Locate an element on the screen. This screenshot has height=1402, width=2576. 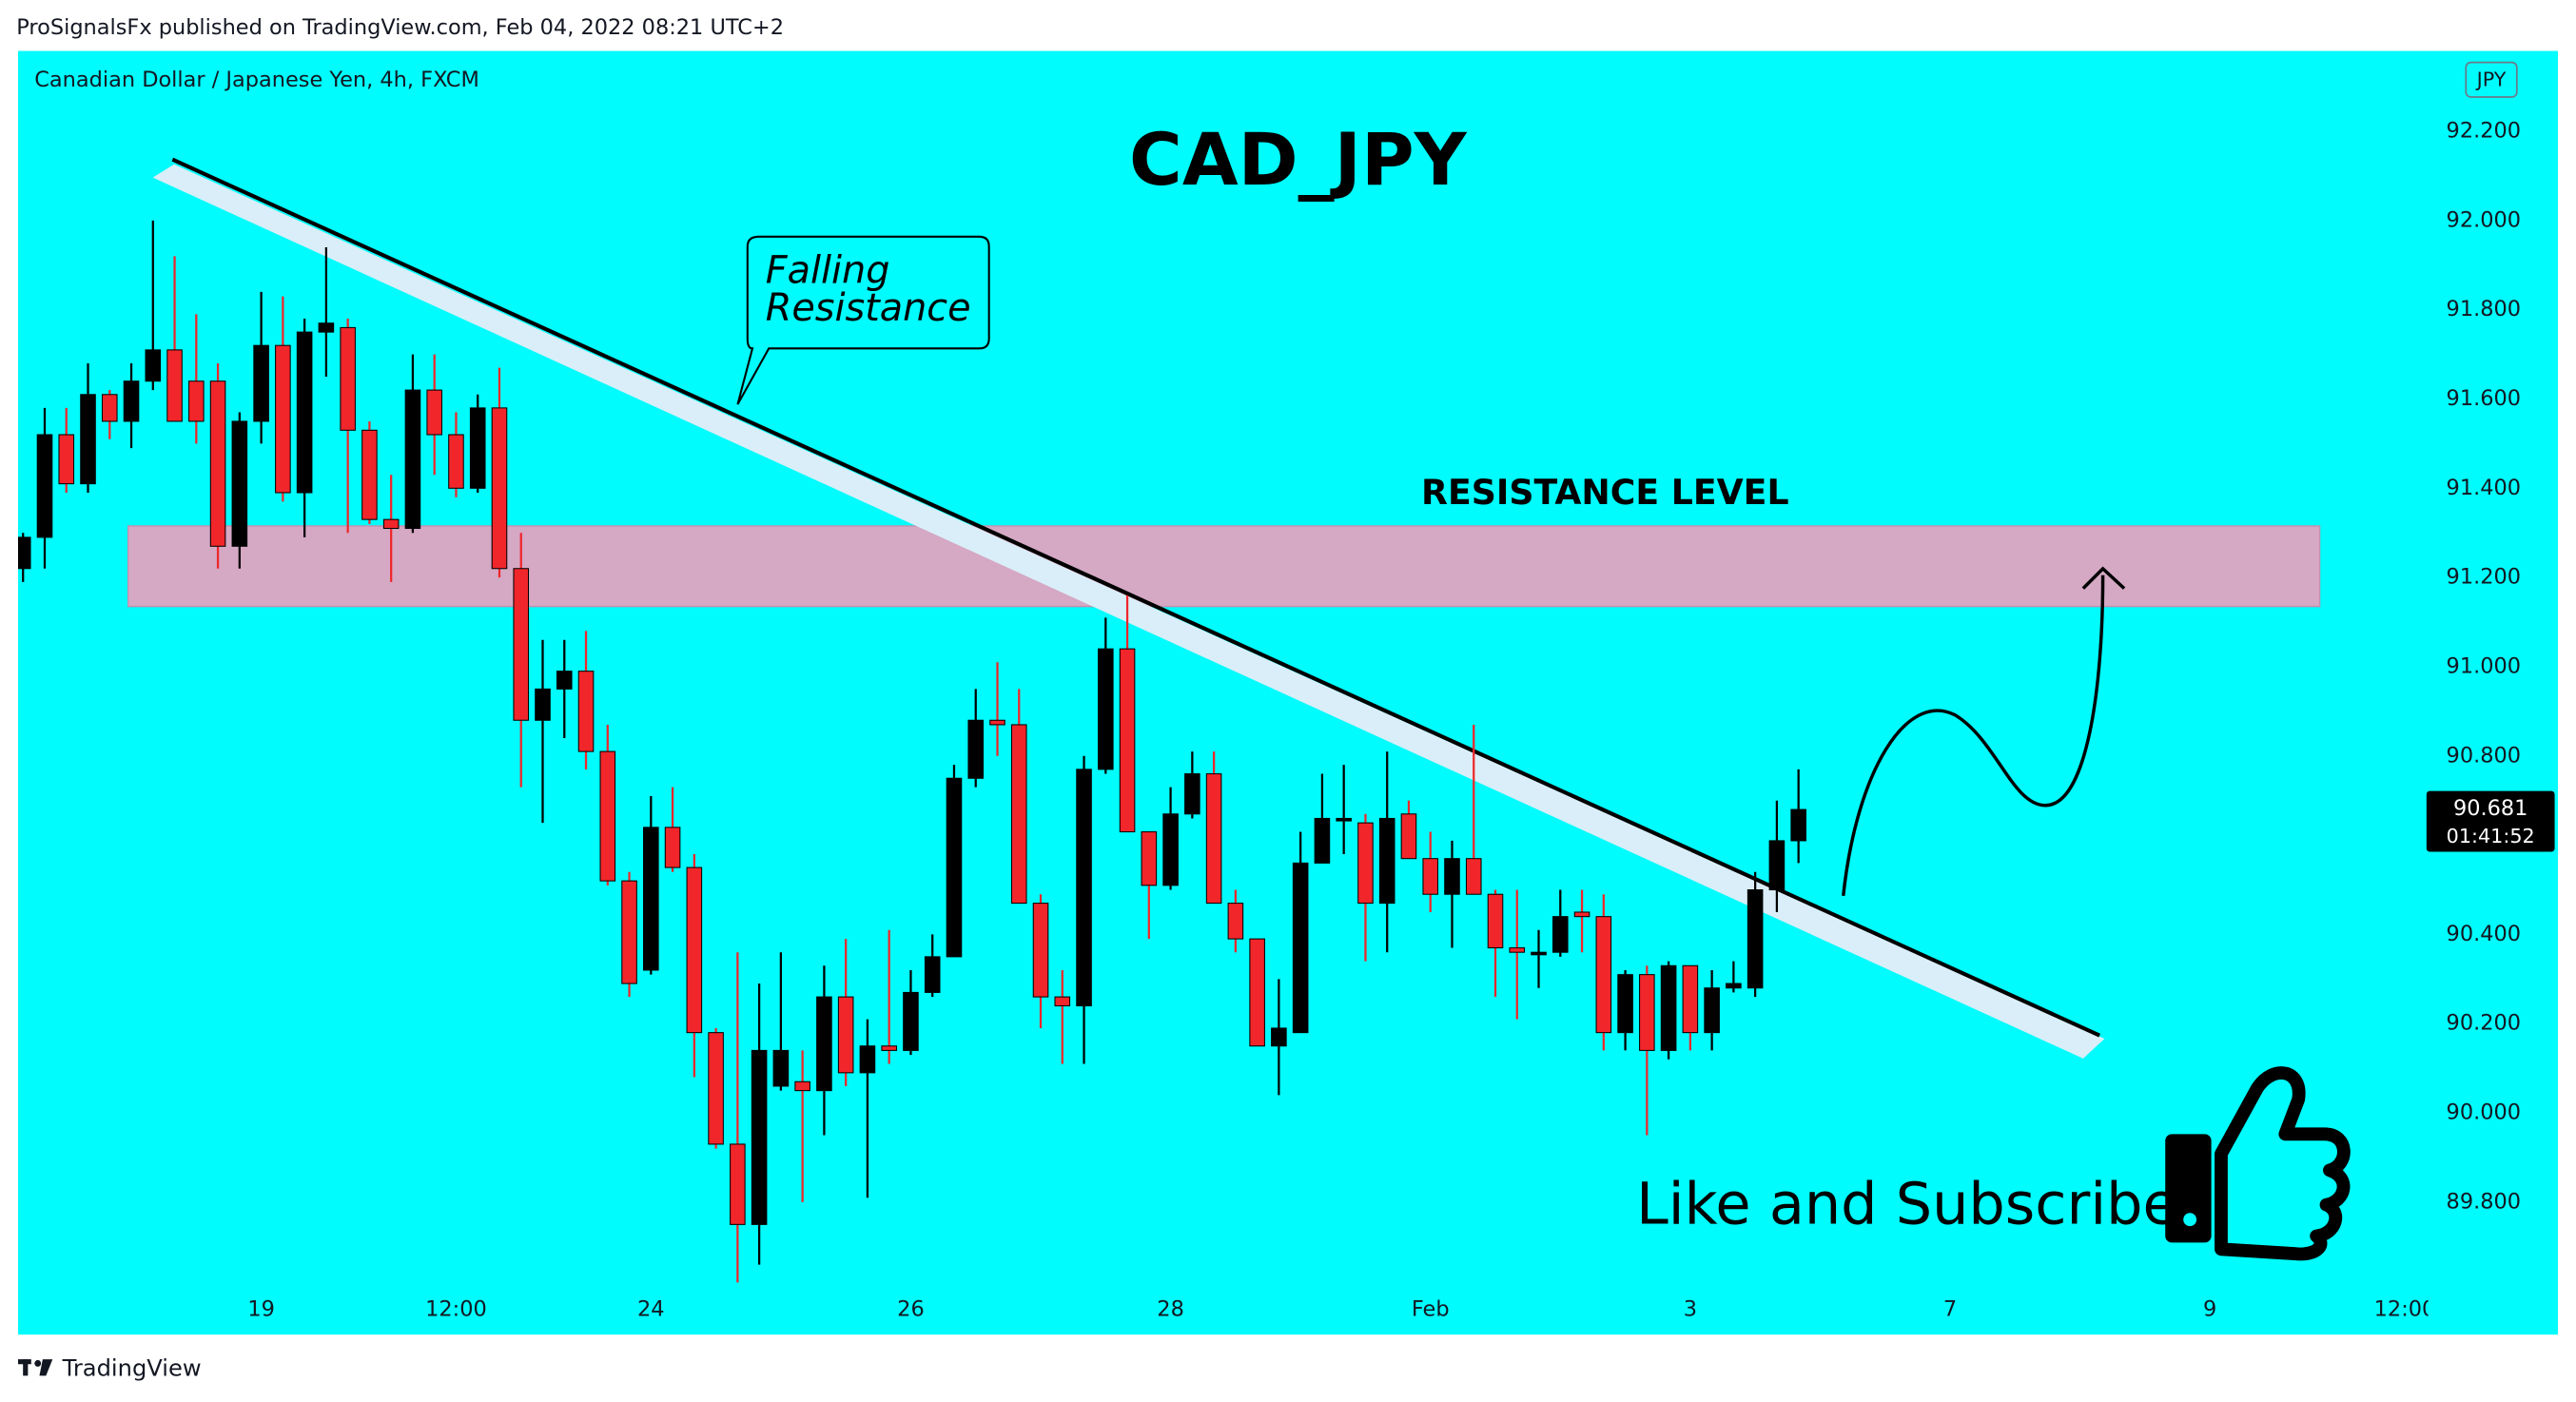
y-tick-label: 90.800 is located at coordinates (2484, 755).